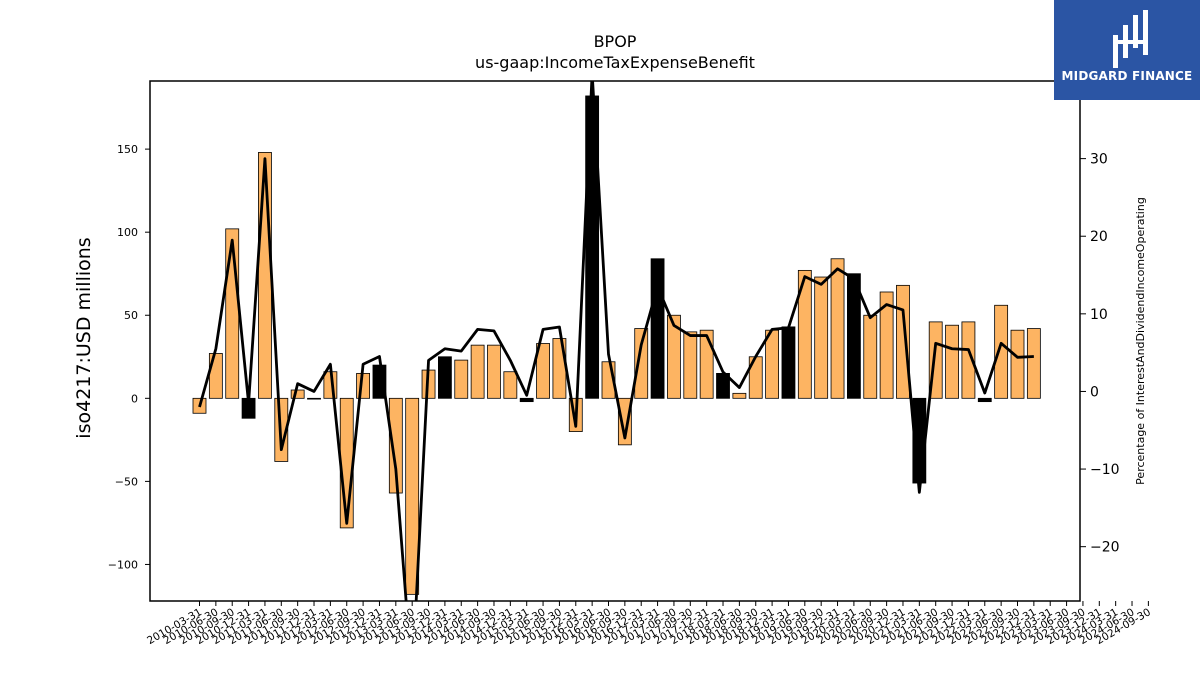 This screenshot has height=675, width=1200. What do you see at coordinates (615, 62) in the screenshot?
I see `chart-subtitle: us-gaap:IncomeTaxExpenseBenefit` at bounding box center [615, 62].